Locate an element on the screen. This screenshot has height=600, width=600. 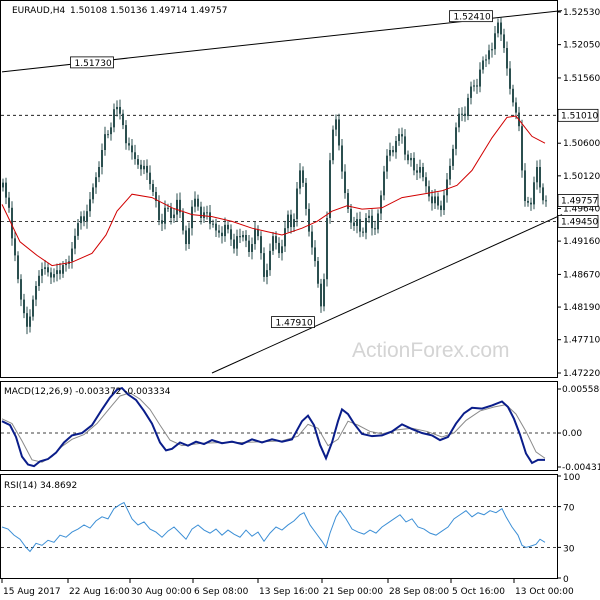
macd-y-tick-label: 0.00 is located at coordinates (572, 434).